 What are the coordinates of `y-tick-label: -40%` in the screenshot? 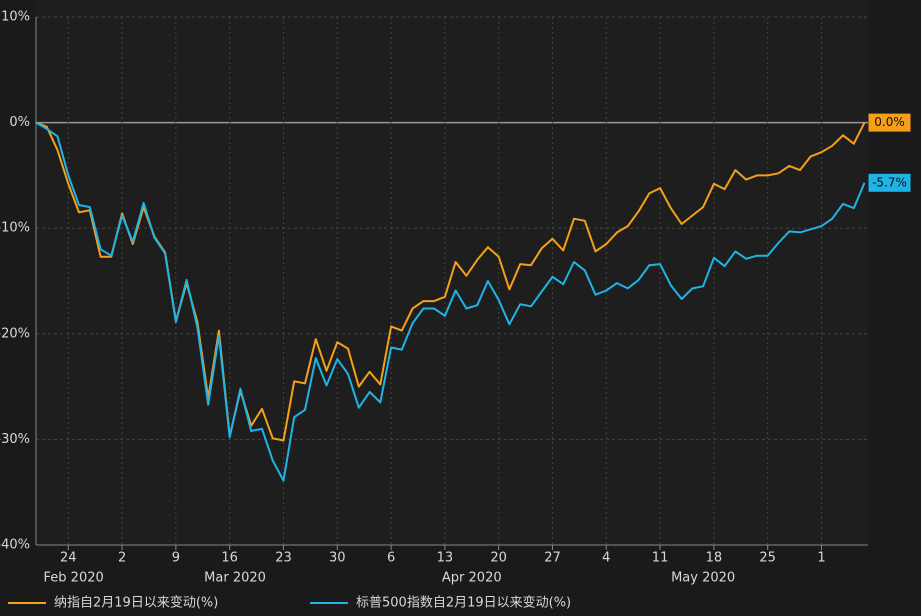 It's located at (15, 545).